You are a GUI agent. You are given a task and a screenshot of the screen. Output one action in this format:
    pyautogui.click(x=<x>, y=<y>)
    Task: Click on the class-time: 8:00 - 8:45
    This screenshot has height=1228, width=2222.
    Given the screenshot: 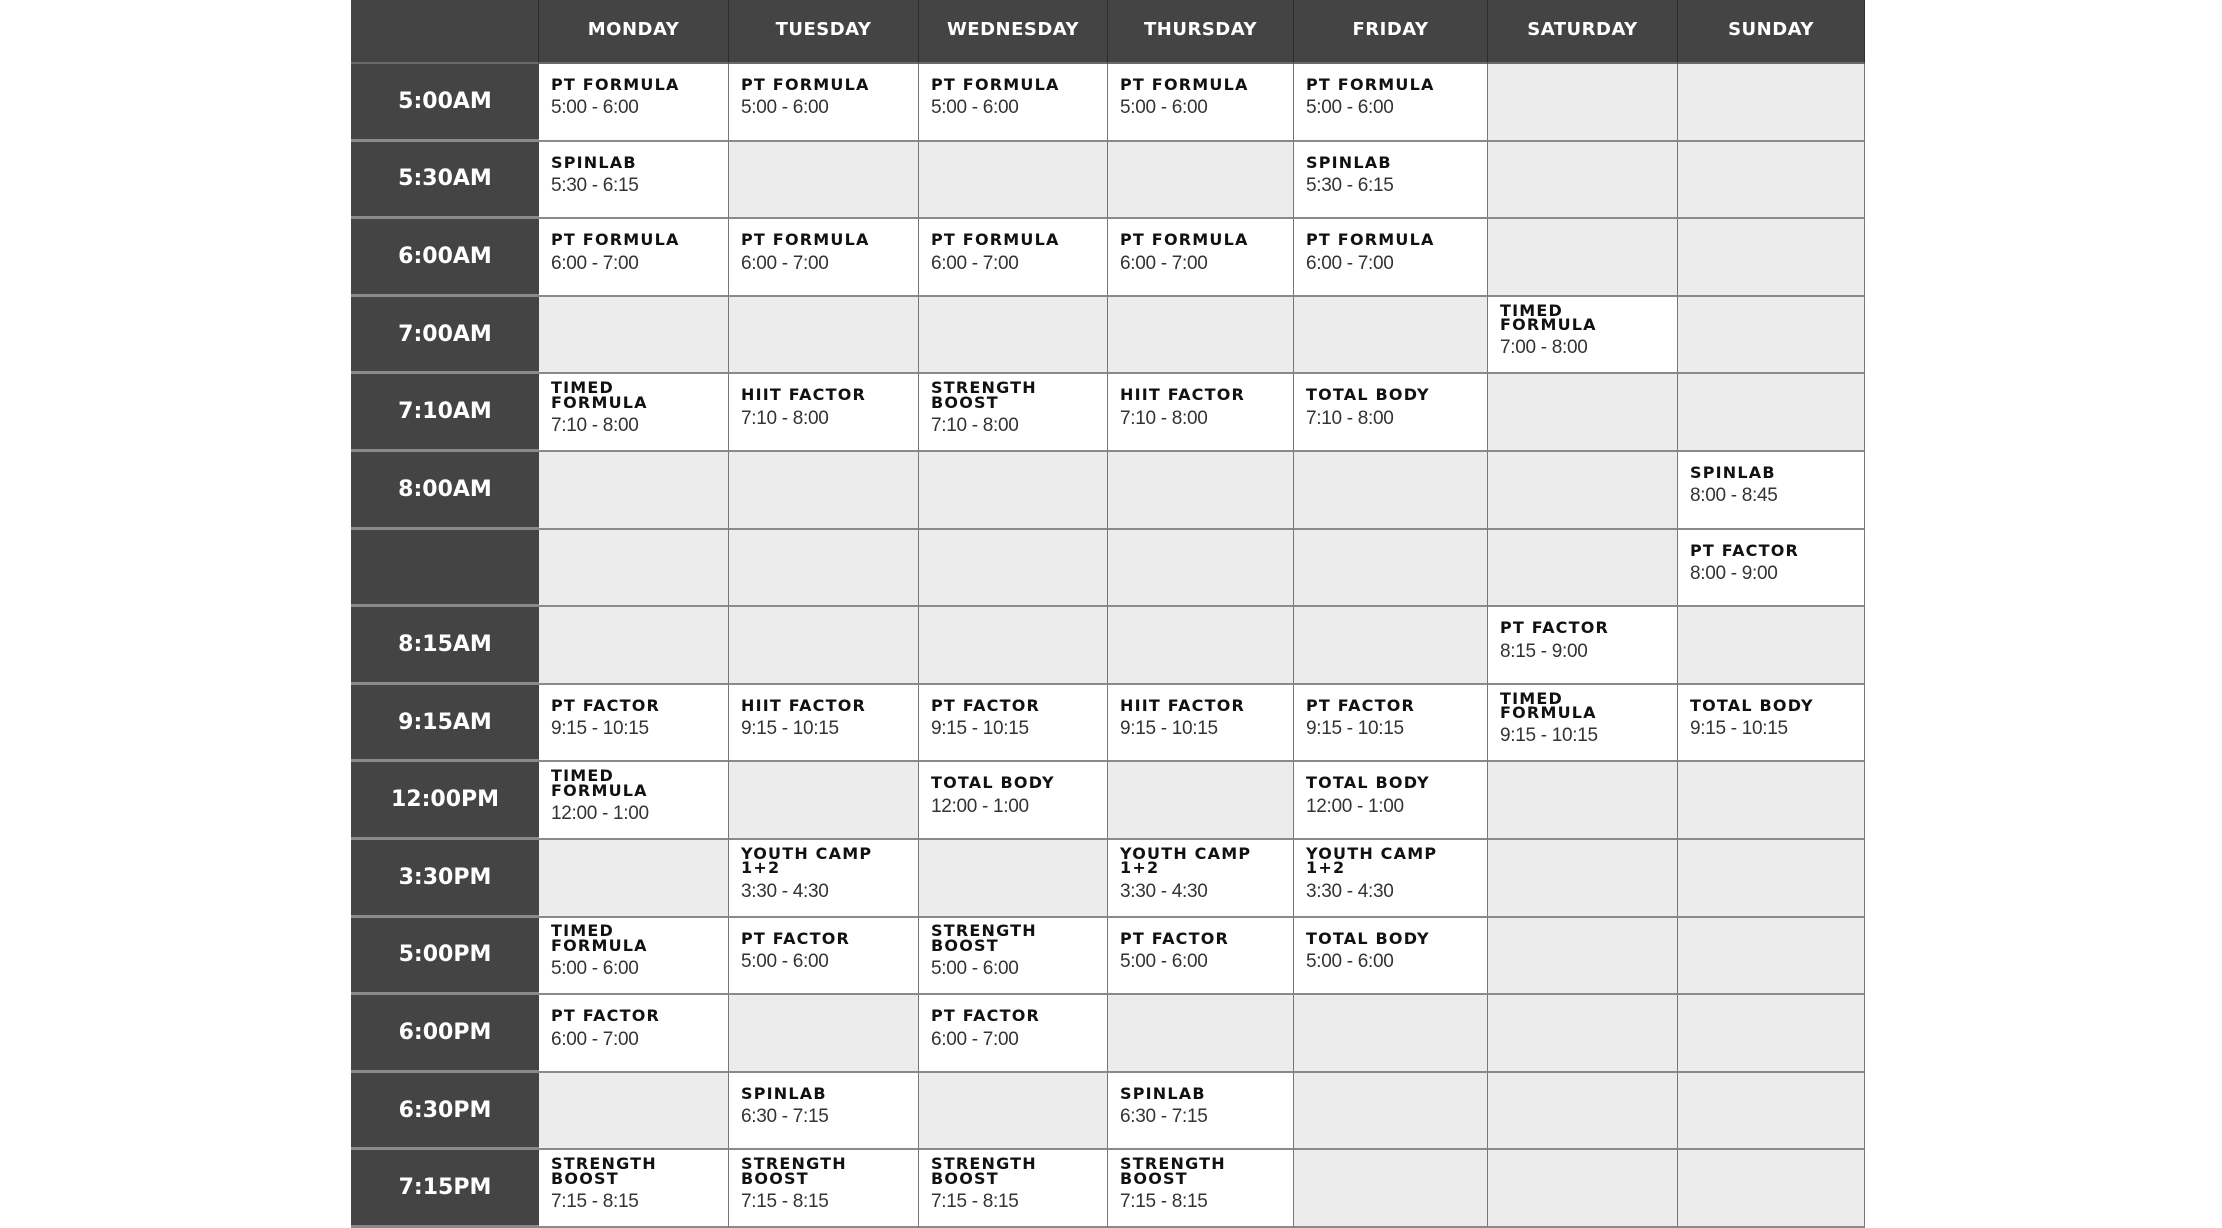 What is the action you would take?
    pyautogui.click(x=1734, y=496)
    